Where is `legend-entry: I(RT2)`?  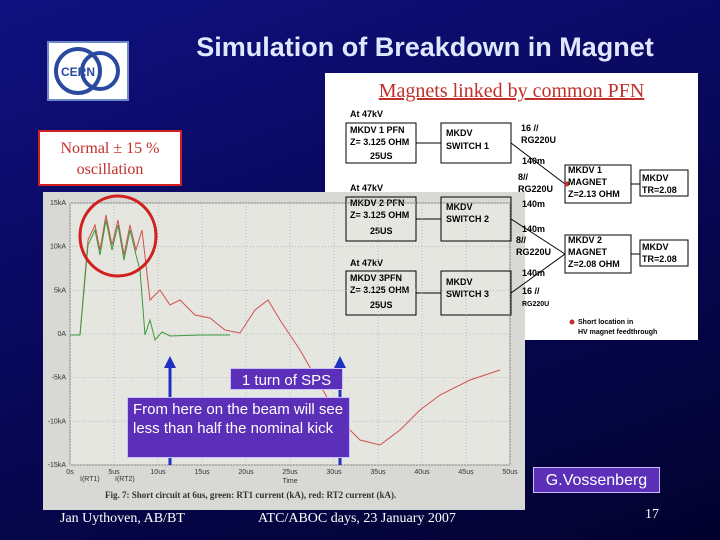
legend-entry: I(RT2) is located at coordinates (125, 479).